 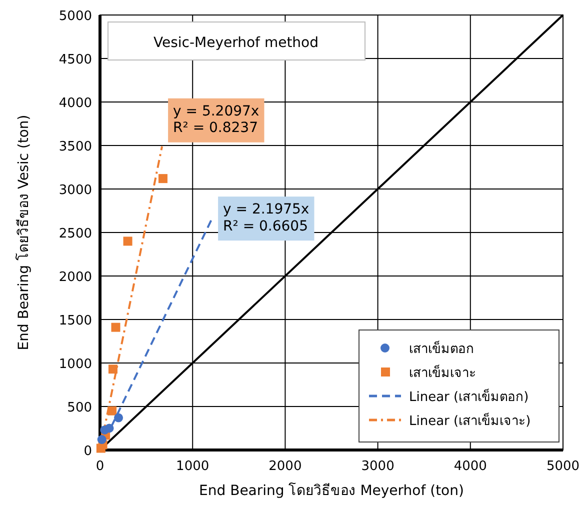 What do you see at coordinates (469, 396) in the screenshot?
I see `legend-label: Linear (เสาเข็มตอก)` at bounding box center [469, 396].